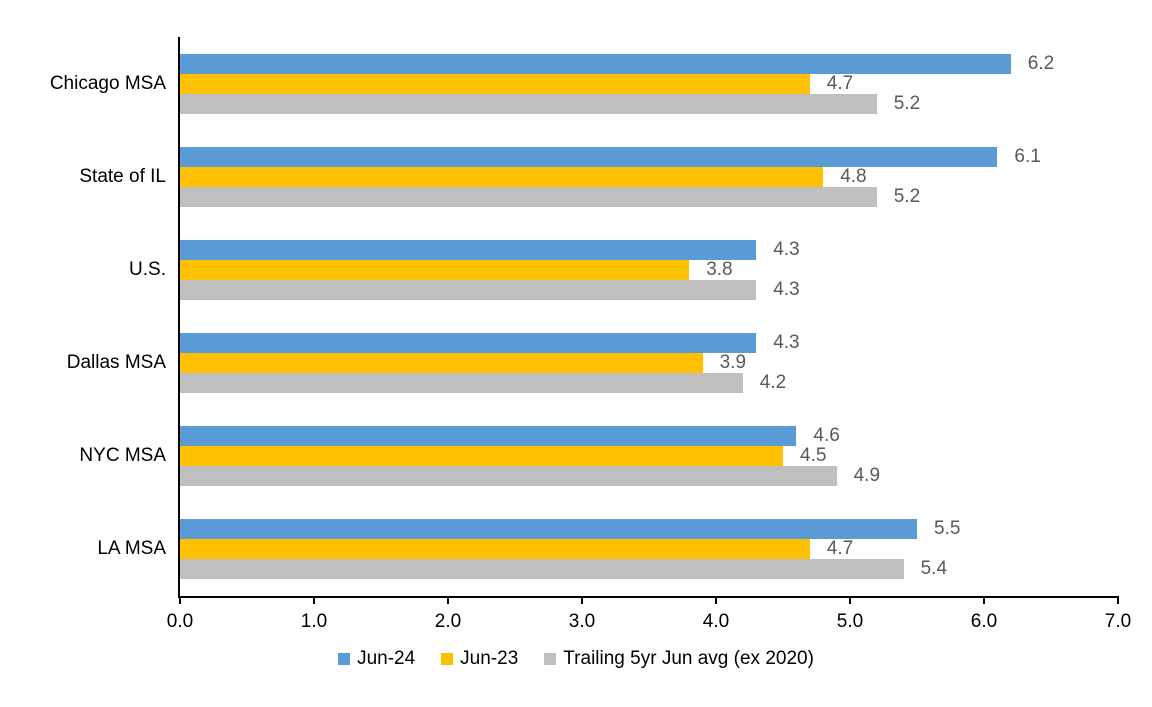  Describe the element at coordinates (386, 658) in the screenshot. I see `legend-label-jun-24: Jun-24` at that location.